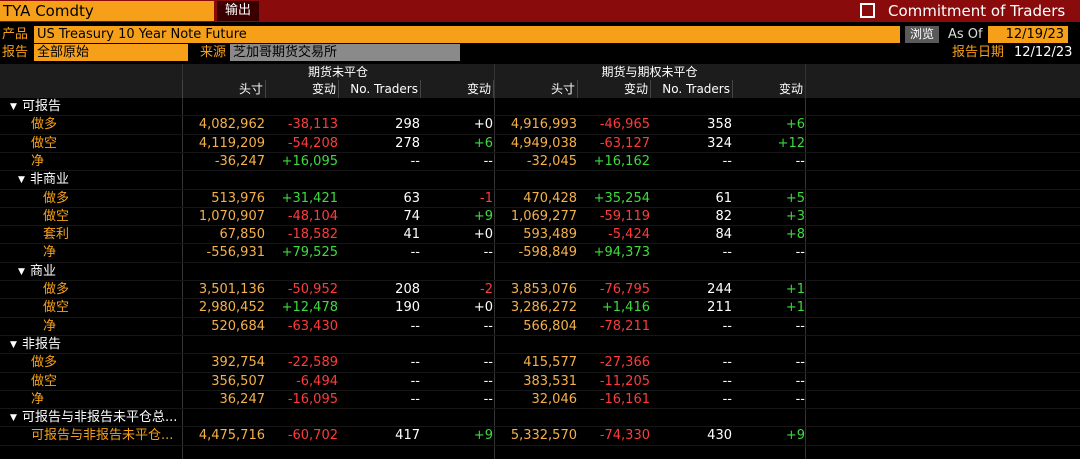 This screenshot has width=1080, height=459. What do you see at coordinates (467, 34) in the screenshot?
I see `product-input: US Treasury 10 Year Note Future` at bounding box center [467, 34].